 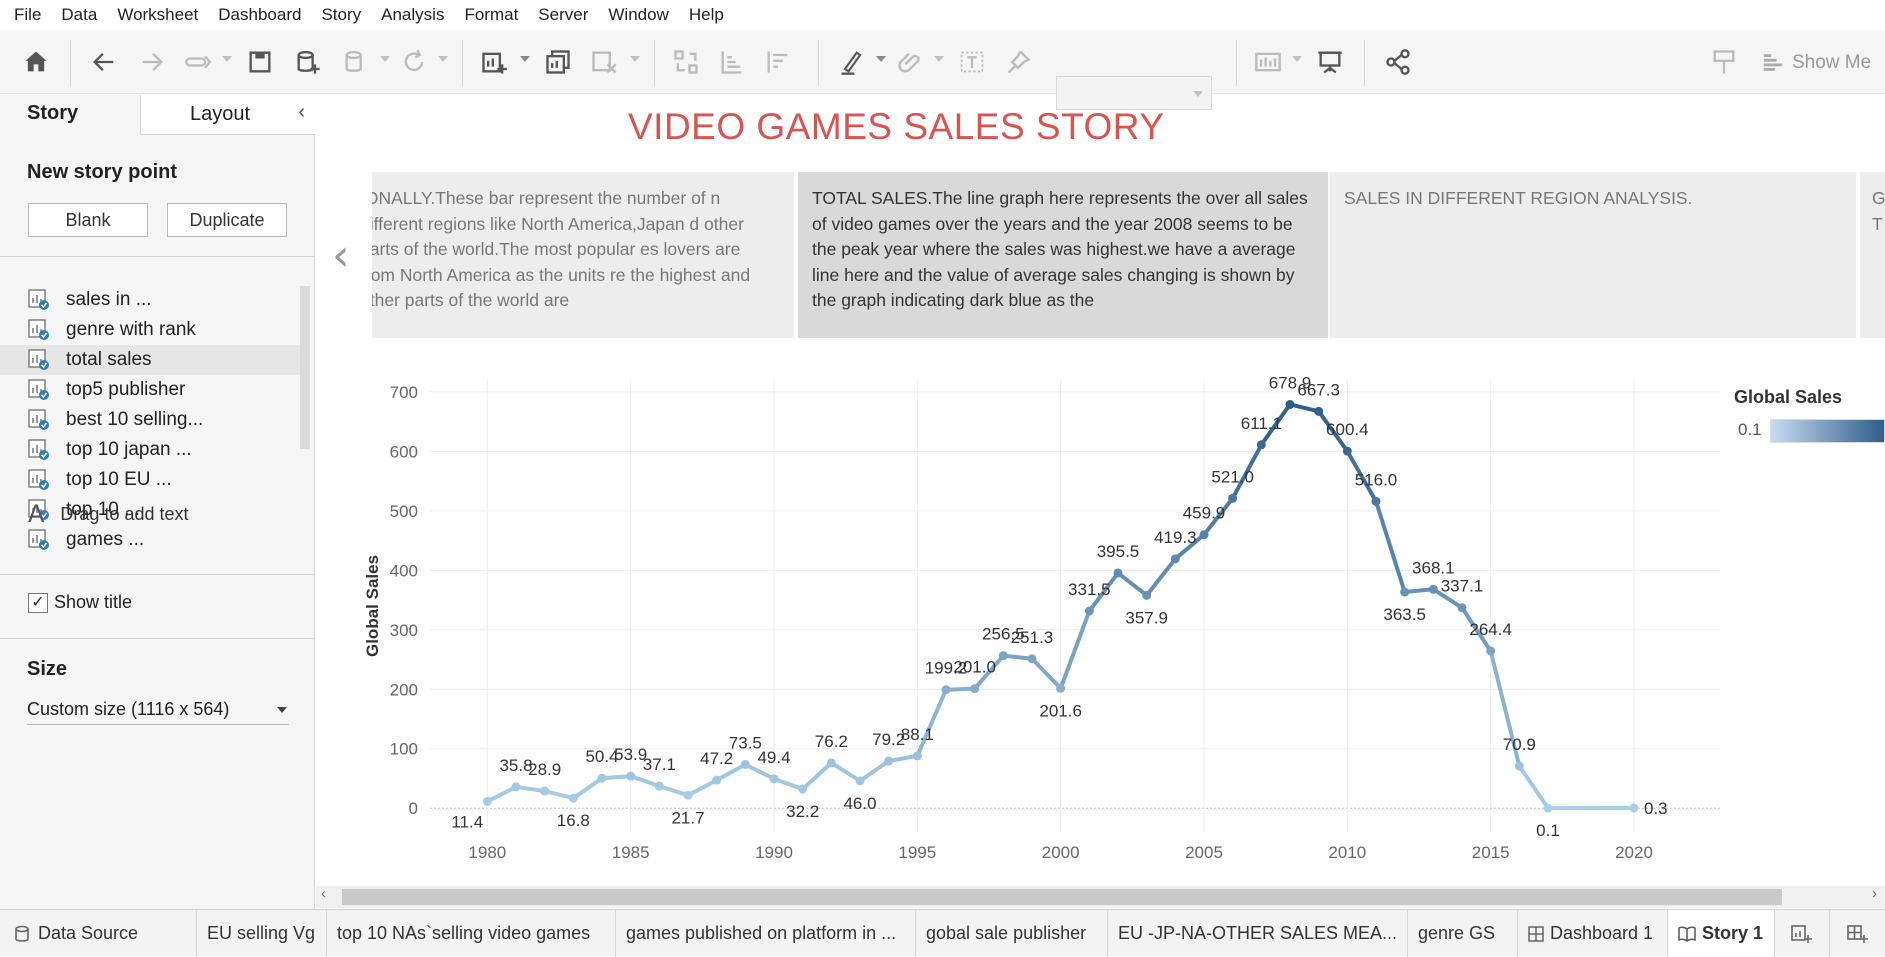 I want to click on presentation-mode-icon, so click(x=1330, y=62).